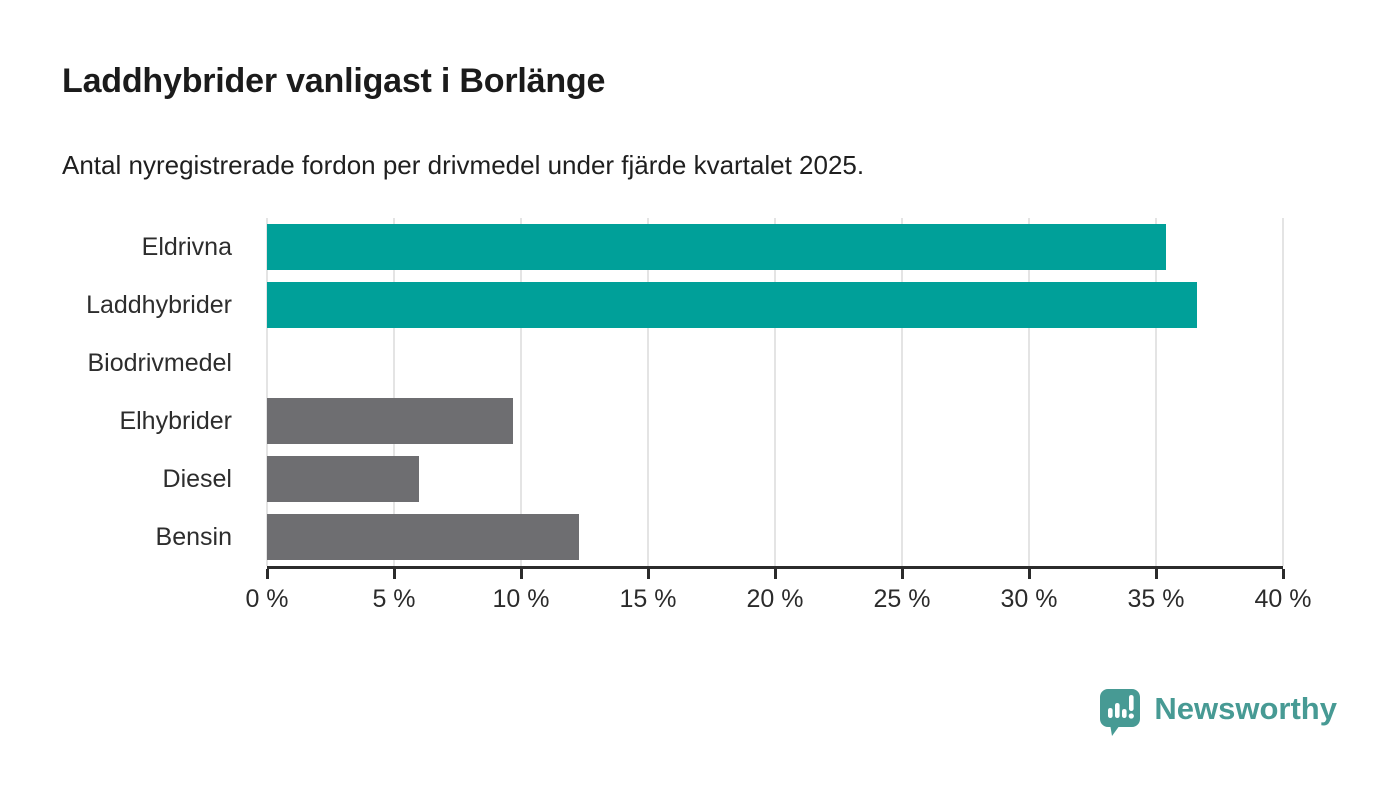 The width and height of the screenshot is (1400, 793). What do you see at coordinates (334, 81) in the screenshot?
I see `chart-title: Laddhybrider vanligast i Borlänge` at bounding box center [334, 81].